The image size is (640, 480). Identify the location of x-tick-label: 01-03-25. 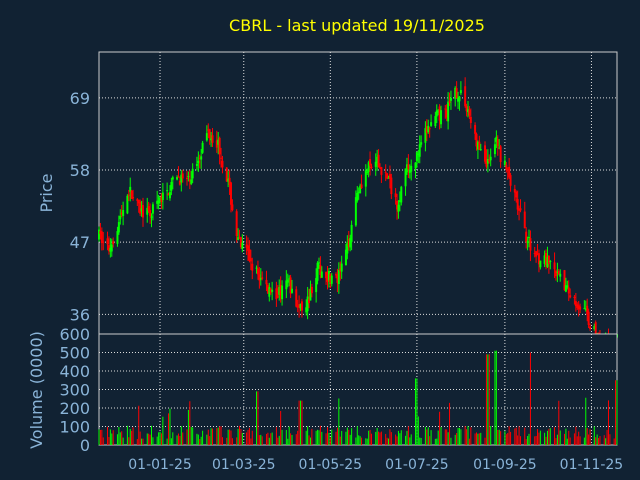
(244, 465).